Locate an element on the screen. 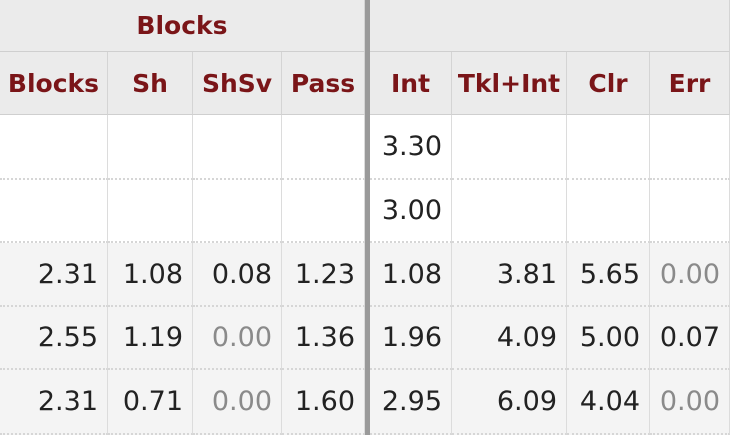 Image resolution: width=730 pixels, height=435 pixels. table-cell: 4.09 is located at coordinates (509, 338).